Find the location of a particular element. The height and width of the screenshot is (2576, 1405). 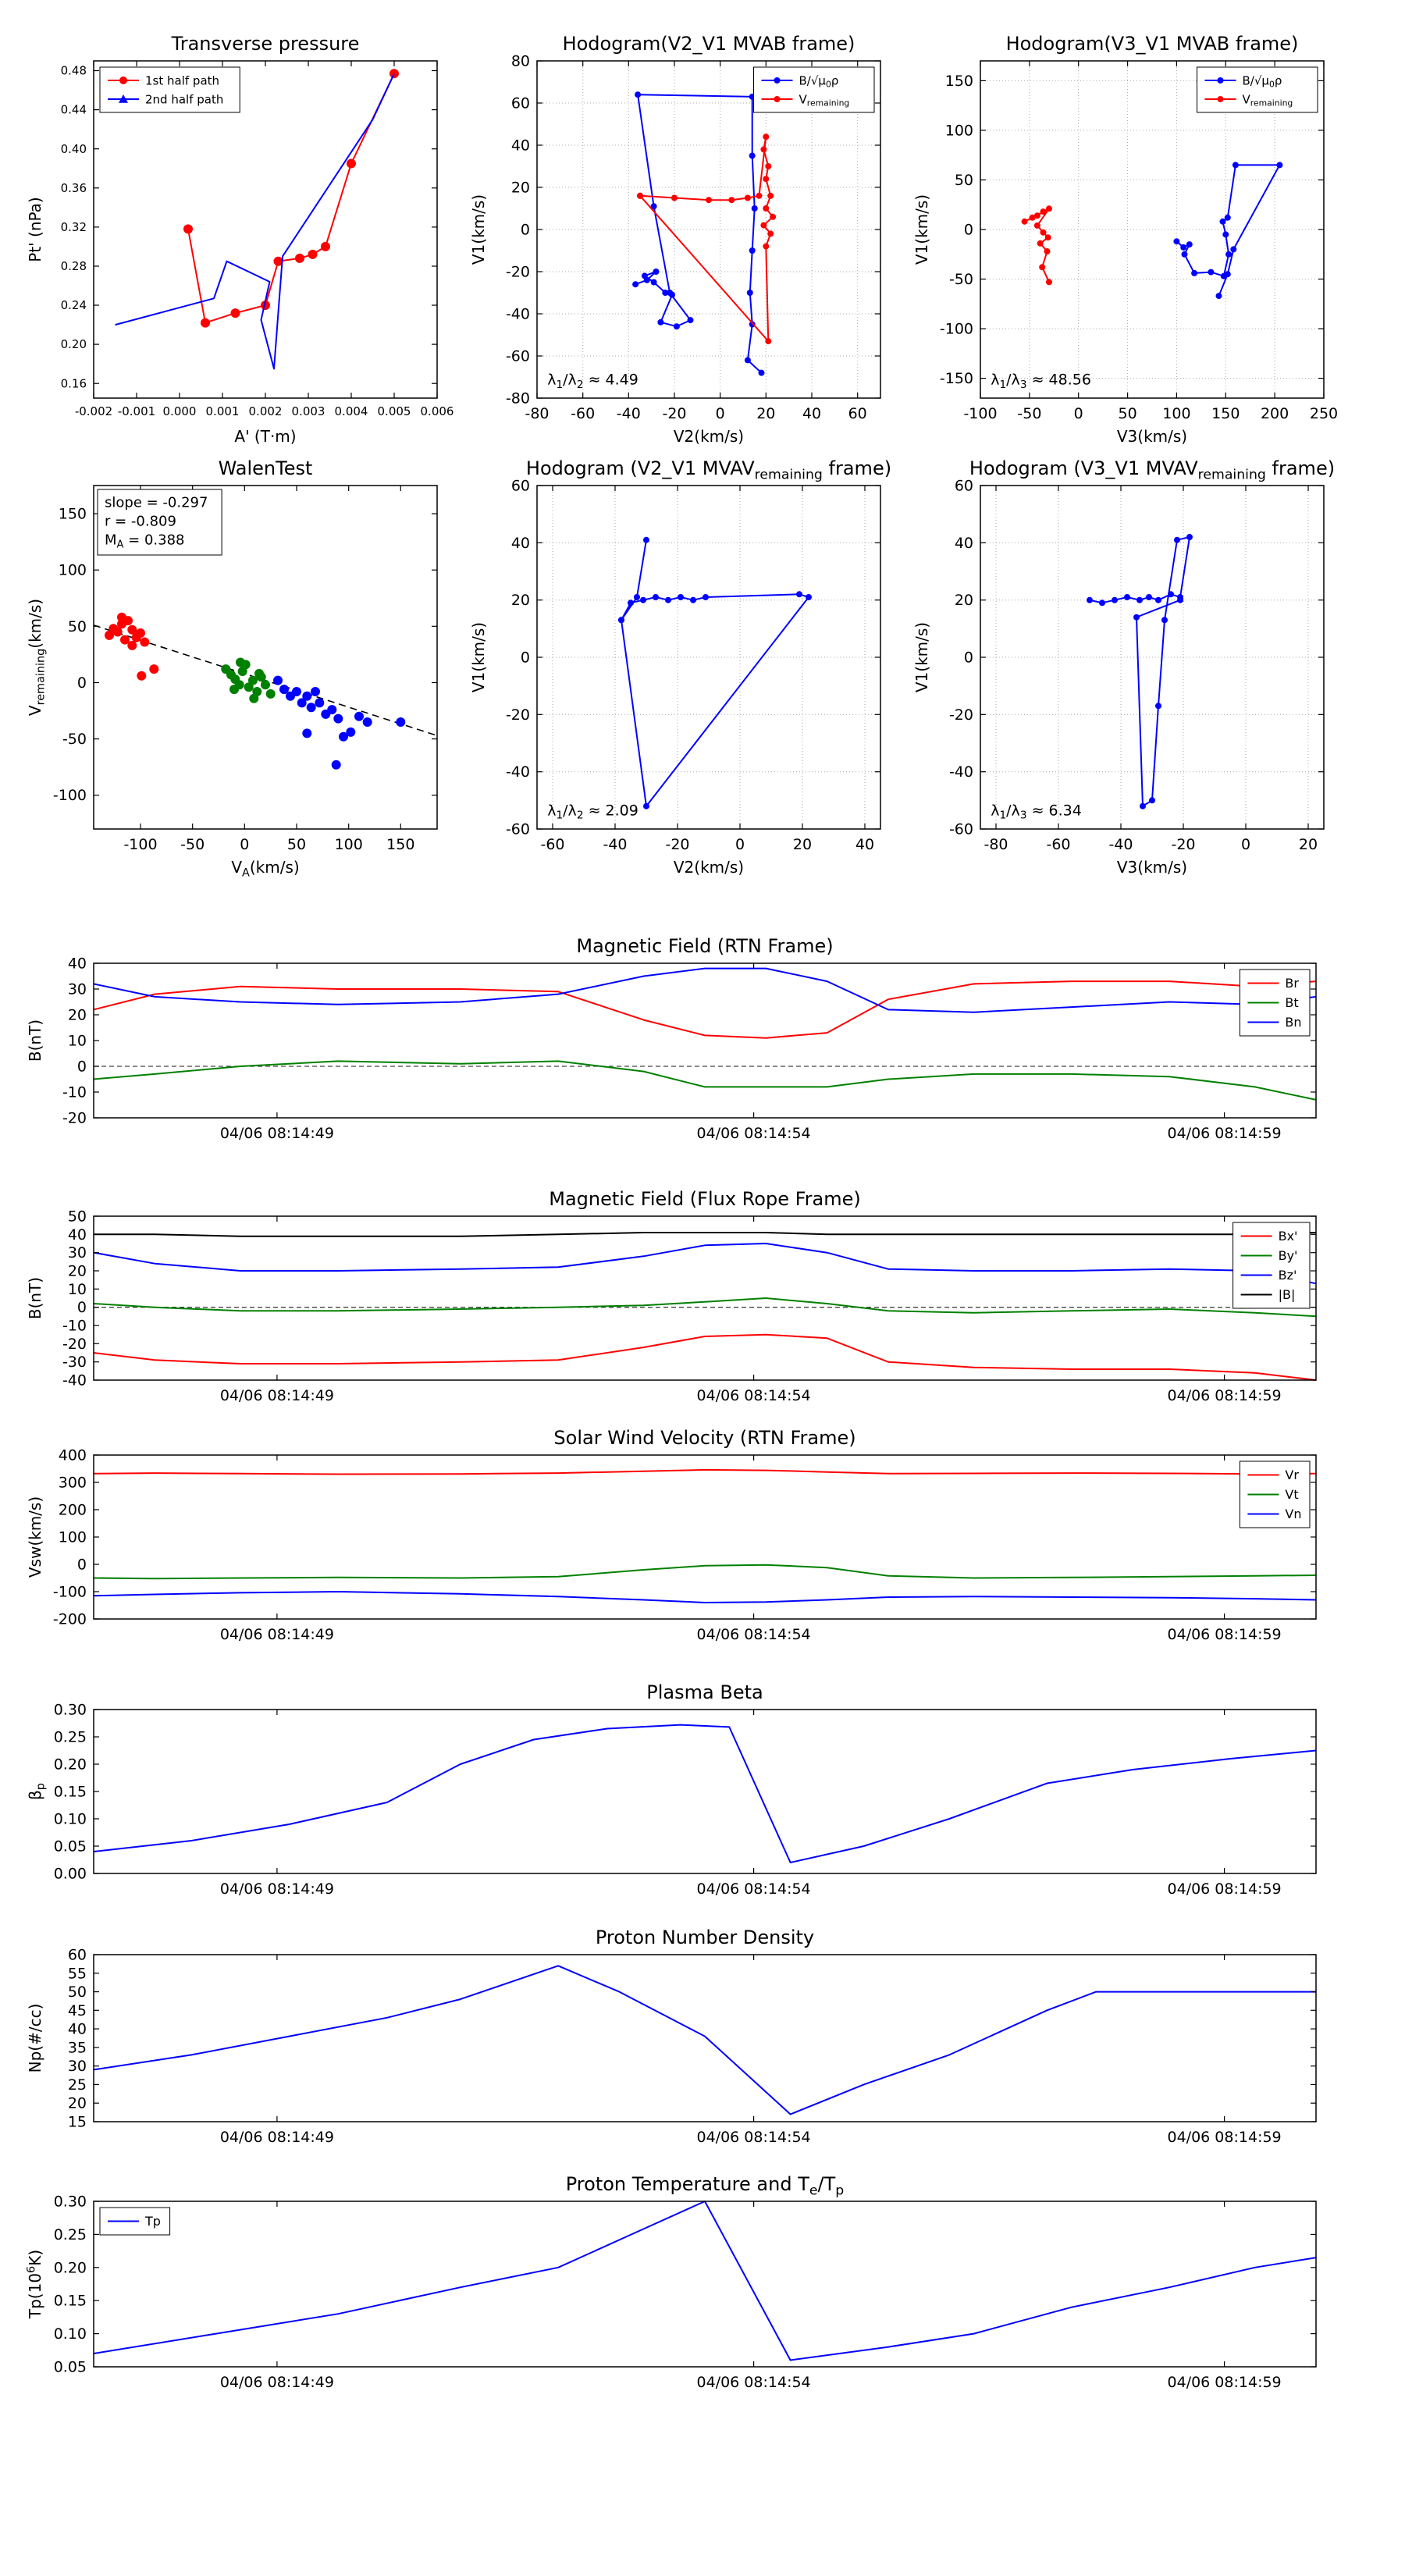

y-tick-label: -60 is located at coordinates (518, 829).